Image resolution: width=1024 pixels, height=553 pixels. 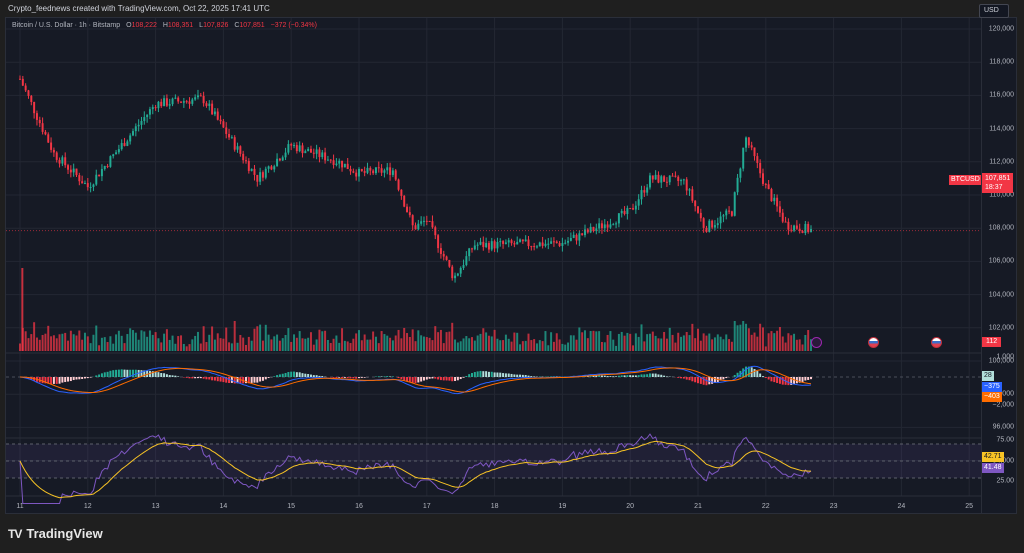 What do you see at coordinates (1001, 195) in the screenshot?
I see `price-tick: 110,000` at bounding box center [1001, 195].